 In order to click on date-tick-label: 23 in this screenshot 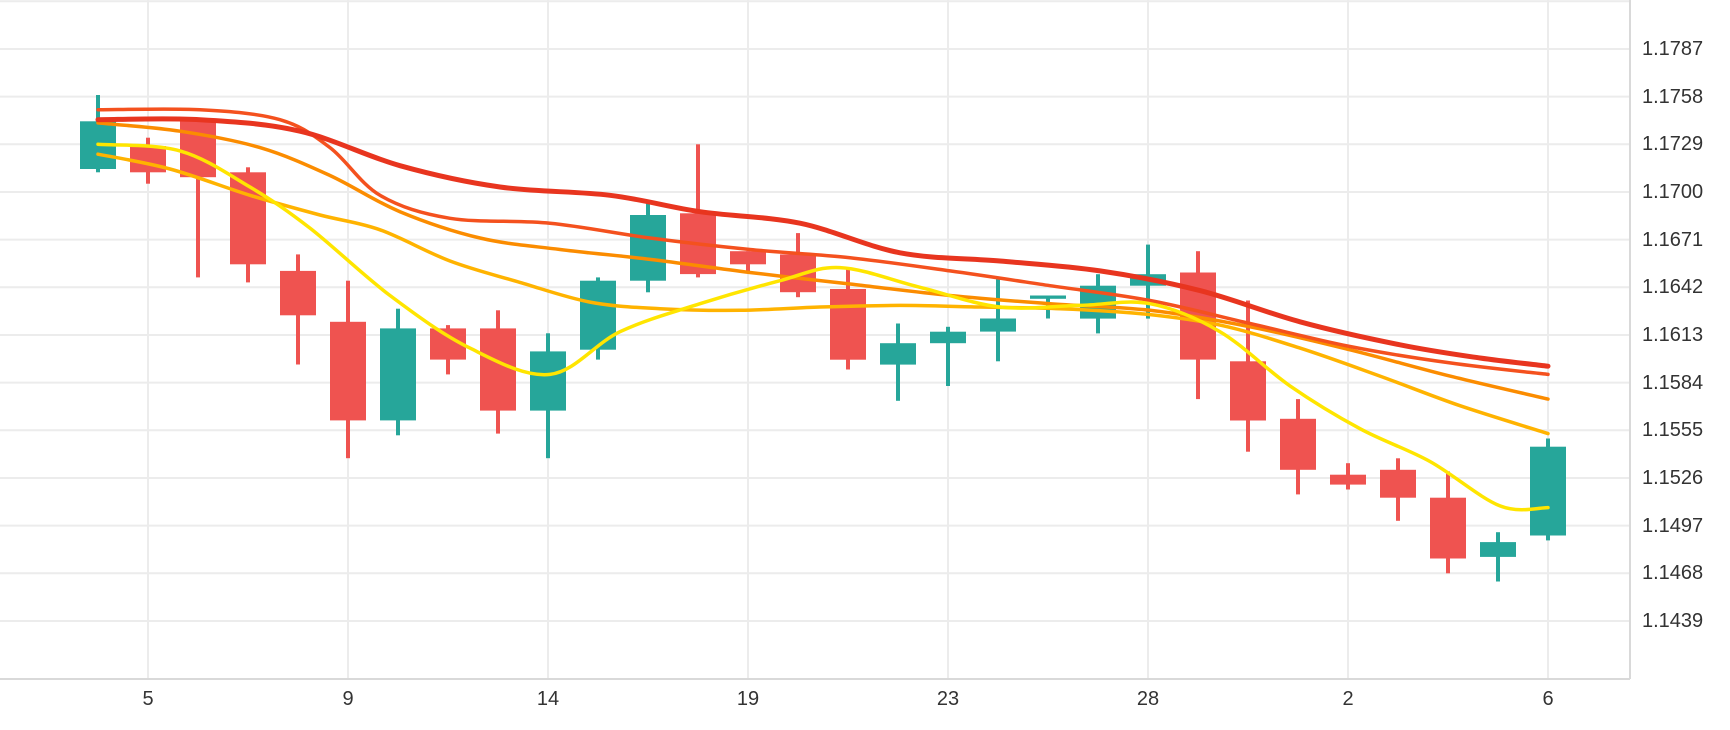, I will do `click(948, 699)`.